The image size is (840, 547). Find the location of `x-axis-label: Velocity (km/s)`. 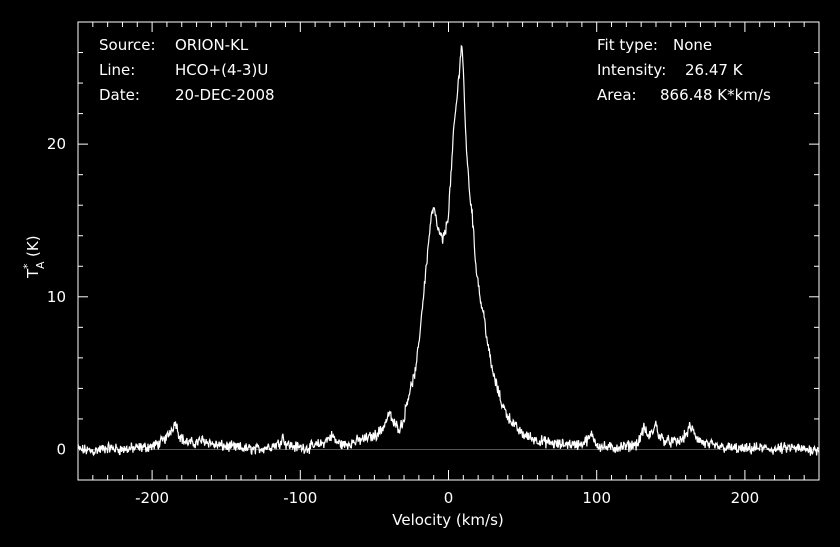

x-axis-label: Velocity (km/s) is located at coordinates (447, 520).